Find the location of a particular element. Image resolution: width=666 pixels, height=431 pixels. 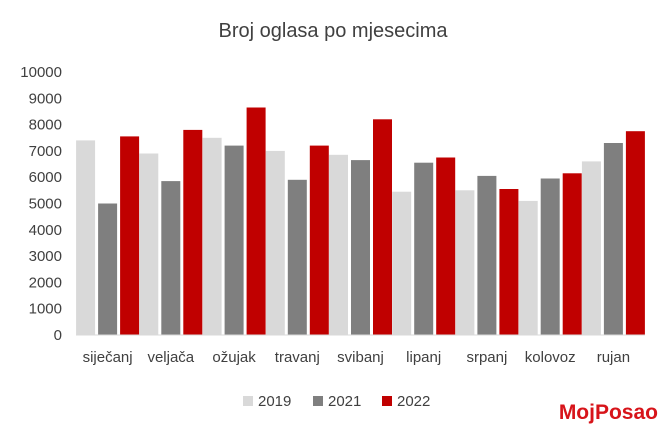

y-tick-label: 5000 is located at coordinates (45, 204).